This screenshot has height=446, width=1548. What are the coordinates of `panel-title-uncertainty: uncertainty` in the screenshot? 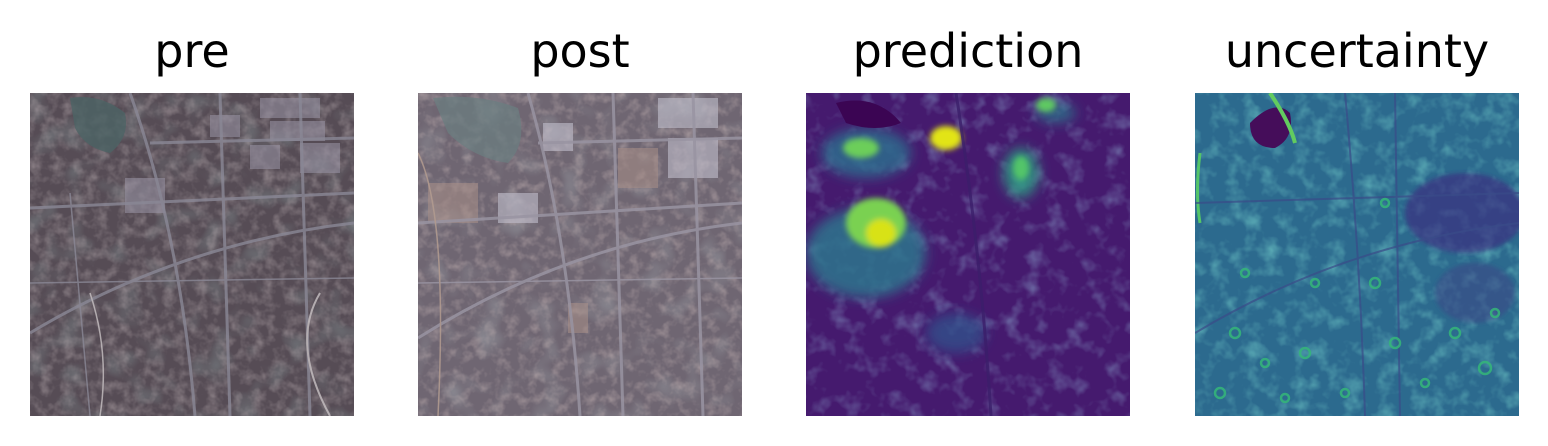 It's located at (1357, 51).